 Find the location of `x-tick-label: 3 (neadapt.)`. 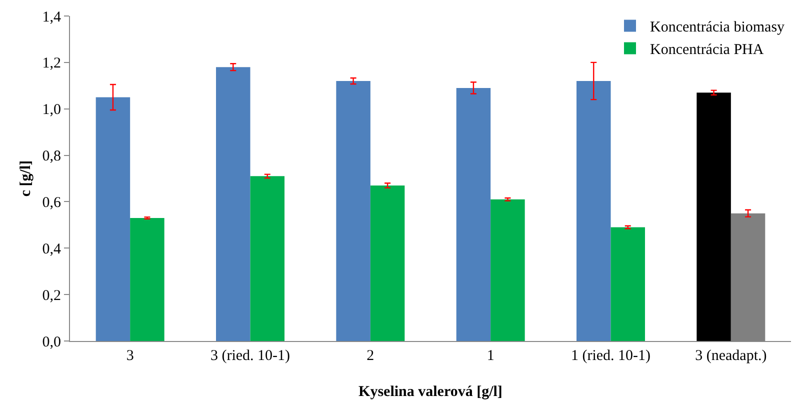

x-tick-label: 3 (neadapt.) is located at coordinates (731, 356).